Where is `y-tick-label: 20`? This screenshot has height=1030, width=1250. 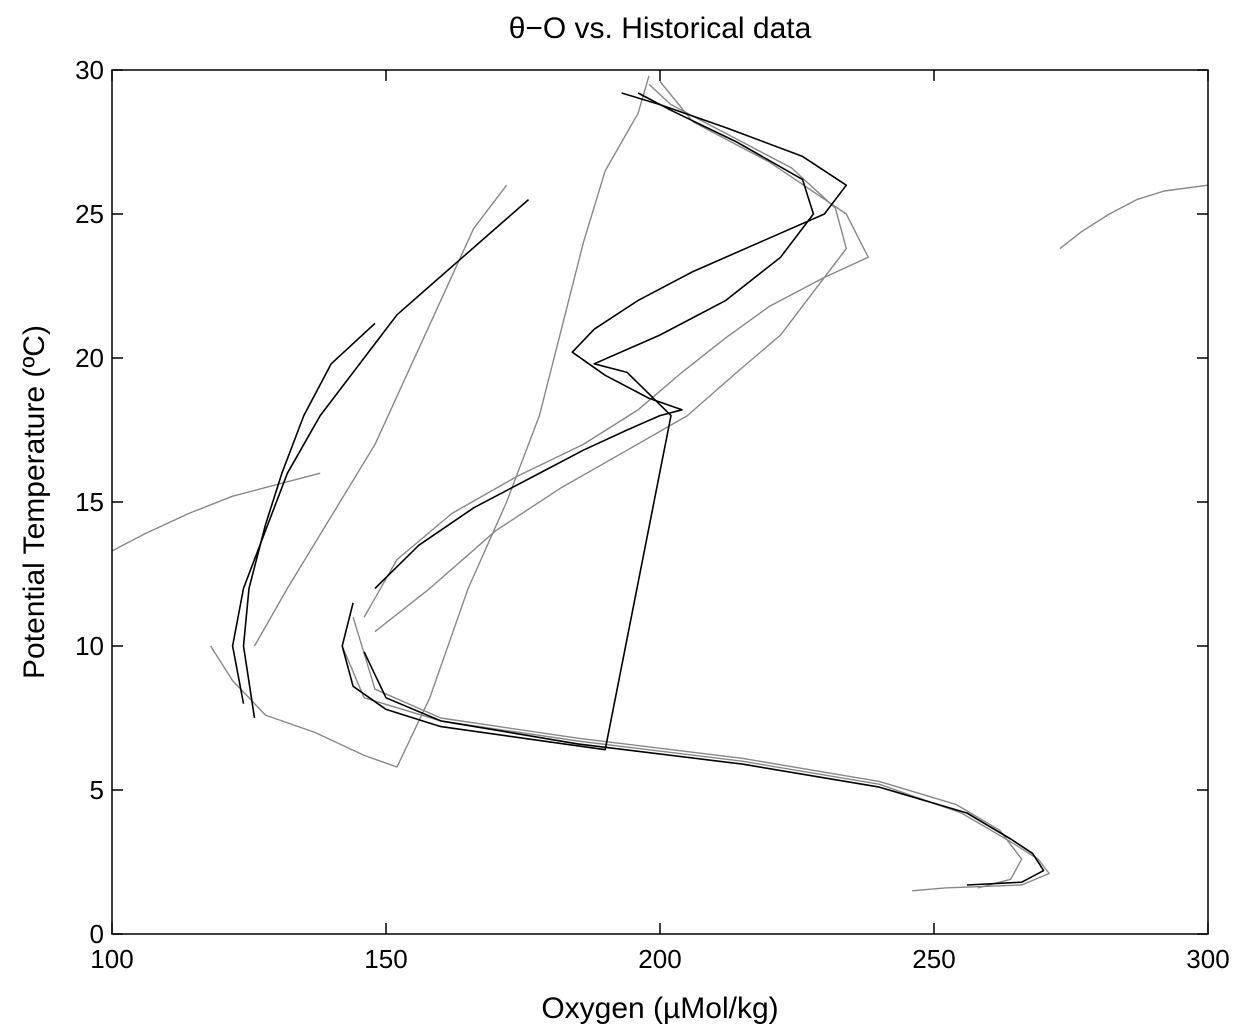 y-tick-label: 20 is located at coordinates (89, 358).